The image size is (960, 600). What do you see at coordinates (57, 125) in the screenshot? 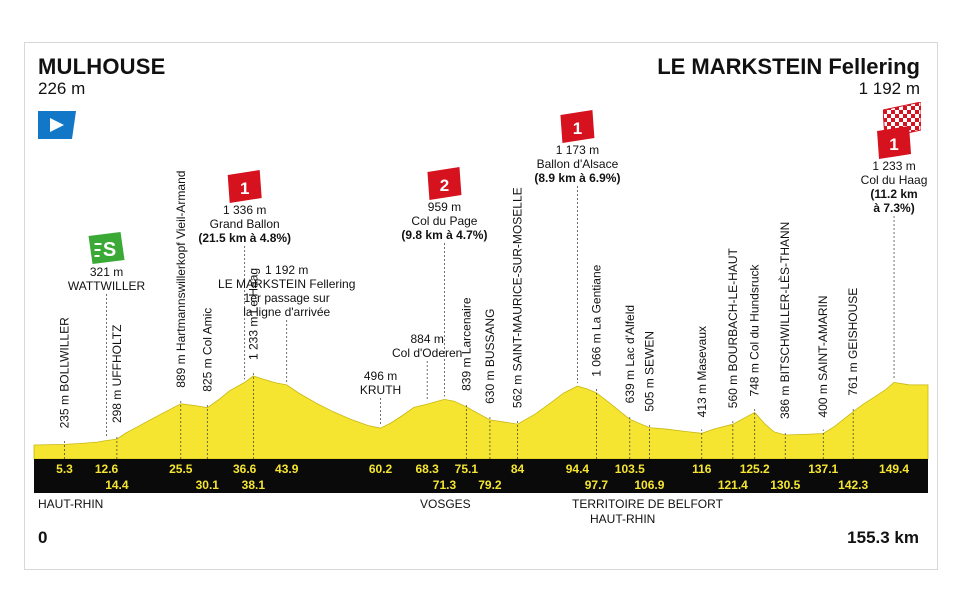
I see `start-flag-icon` at bounding box center [57, 125].